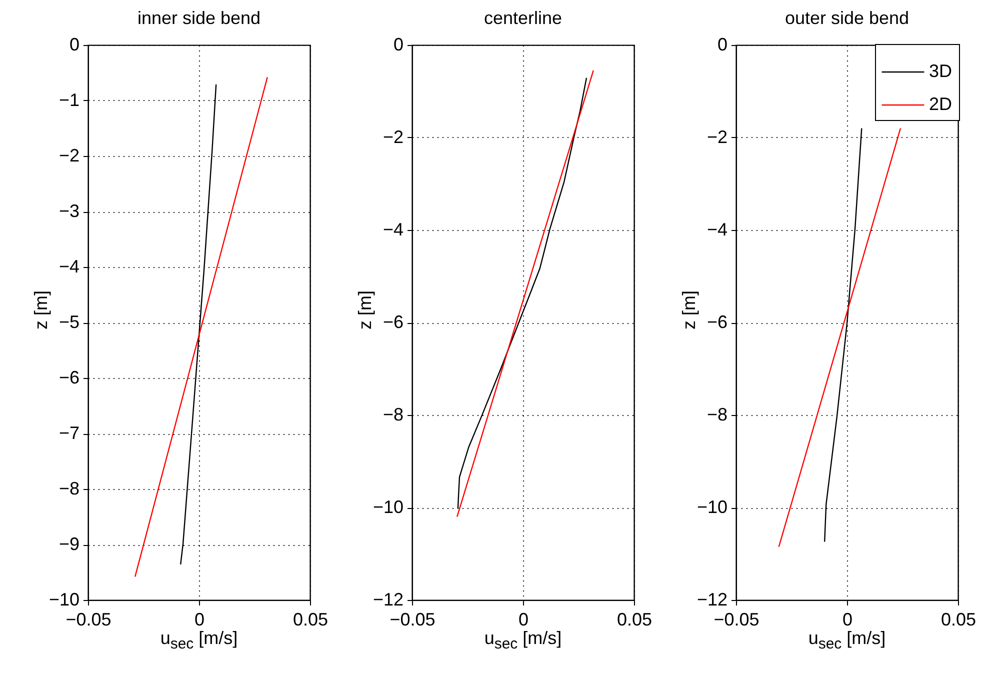  Describe the element at coordinates (69, 211) in the screenshot. I see `y-tick-label: −3` at that location.